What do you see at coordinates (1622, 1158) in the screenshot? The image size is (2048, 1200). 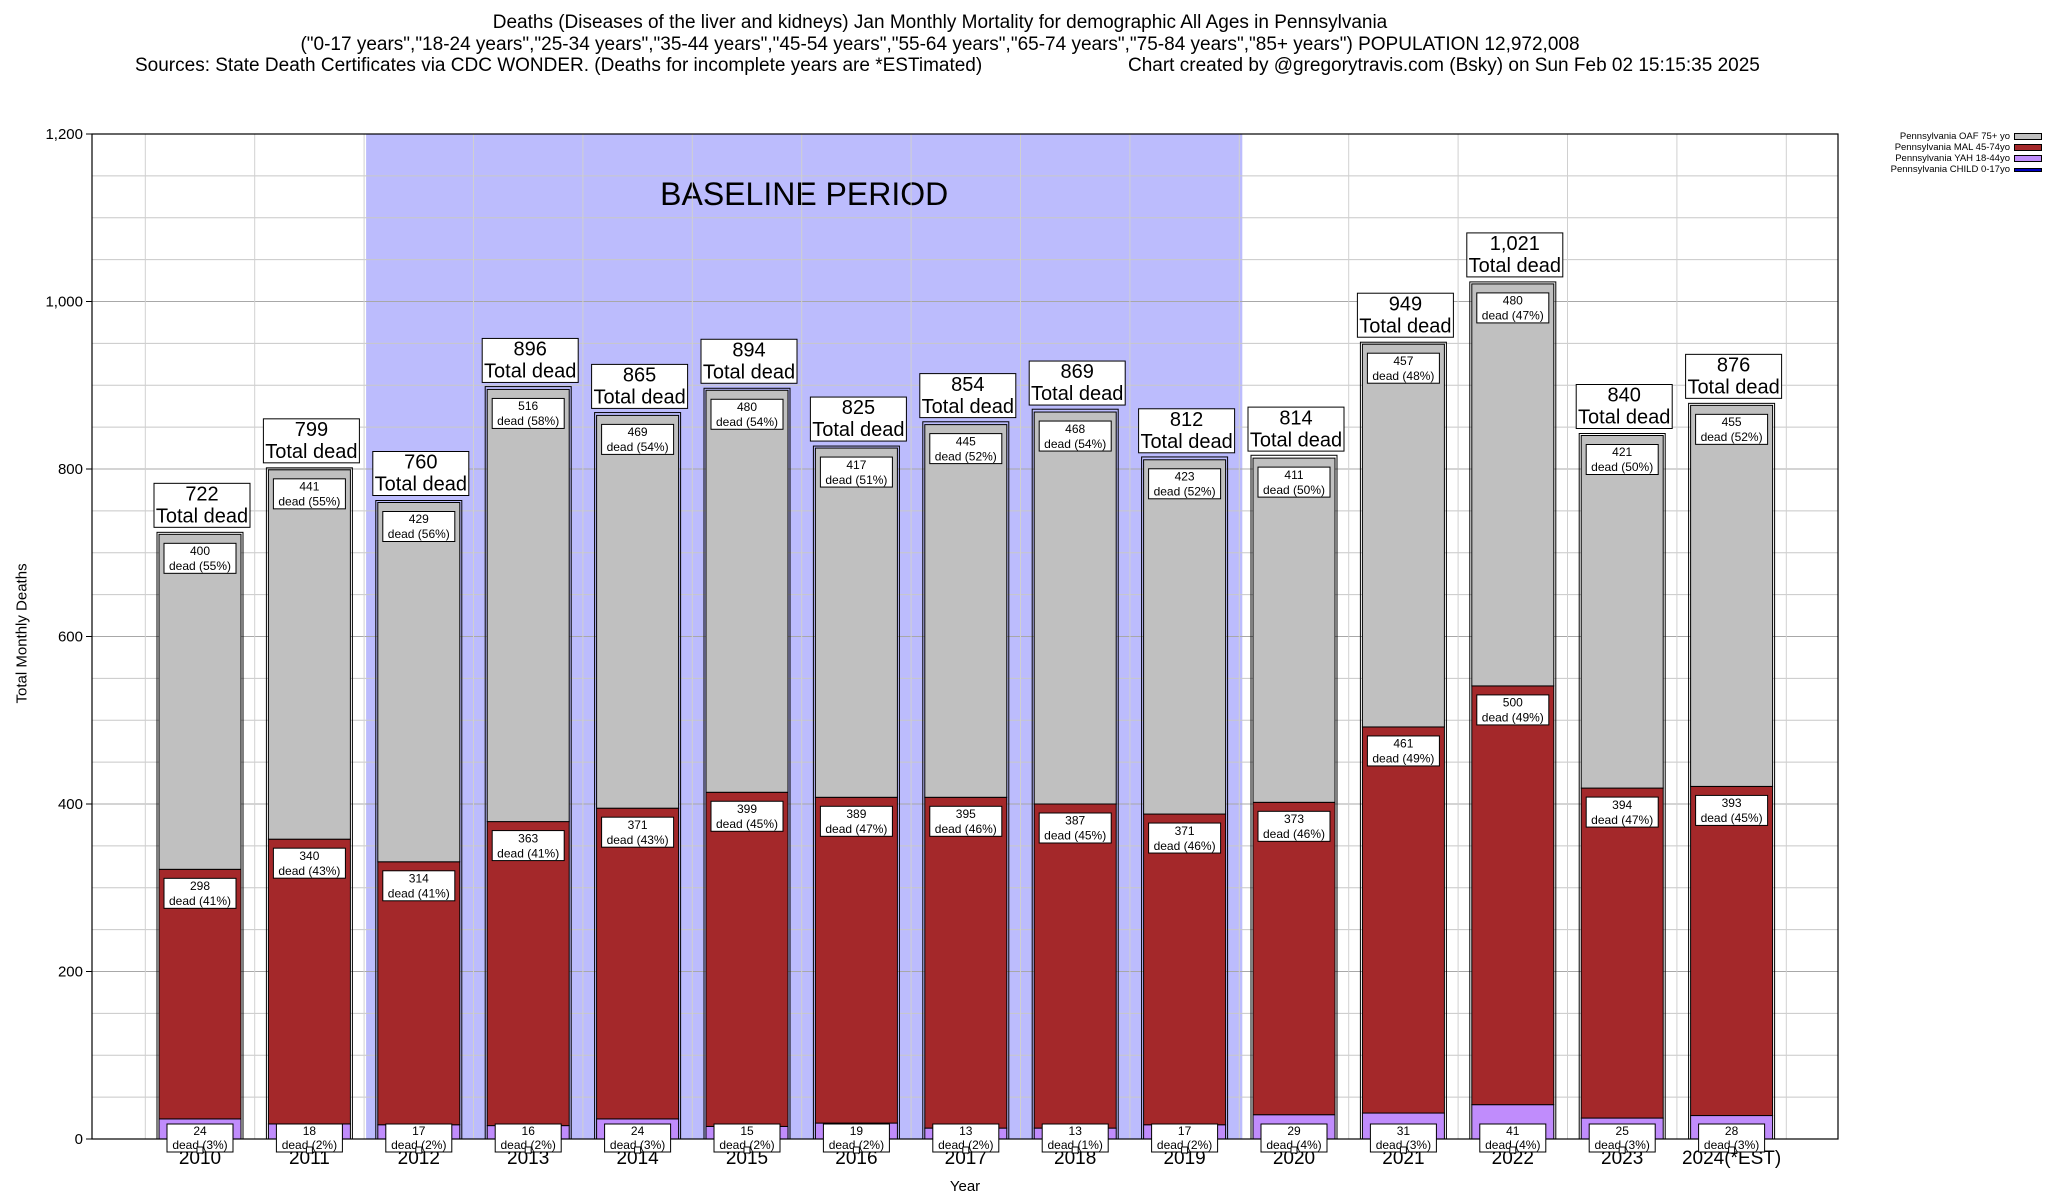 I see `x-tick-label: 2023` at bounding box center [1622, 1158].